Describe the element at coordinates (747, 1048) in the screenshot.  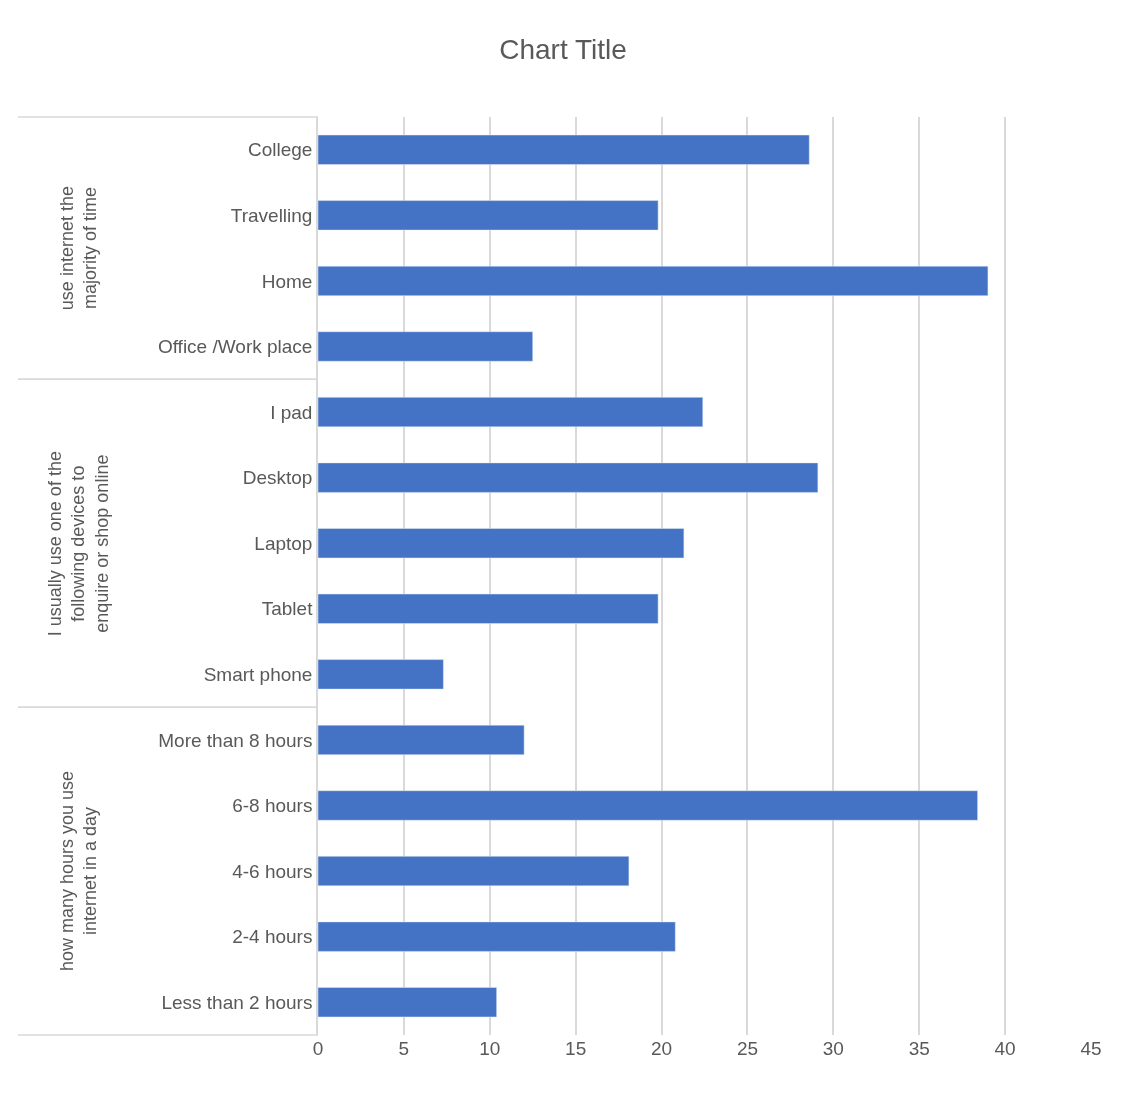
I see `x-tick-label: 25` at that location.